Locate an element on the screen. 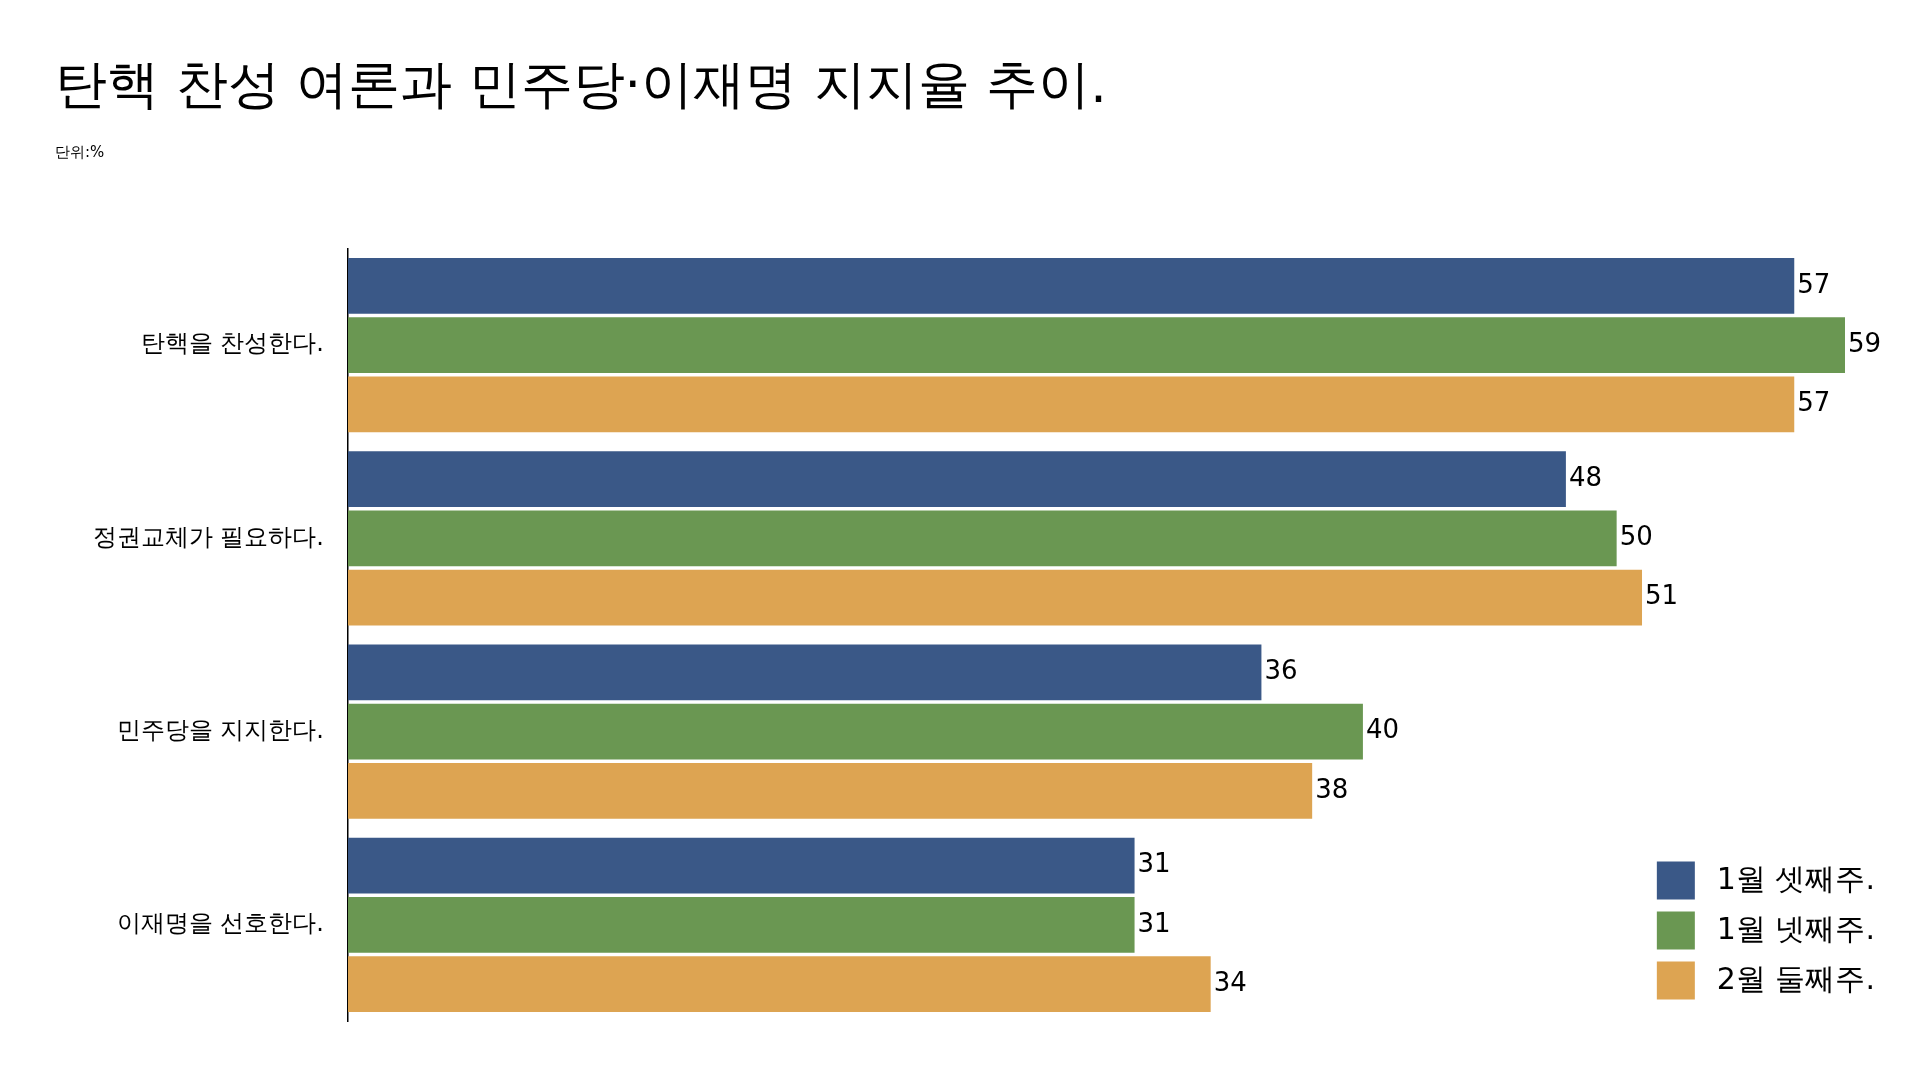 This screenshot has height=1080, width=1920. data-label: 34 is located at coordinates (1230, 981).